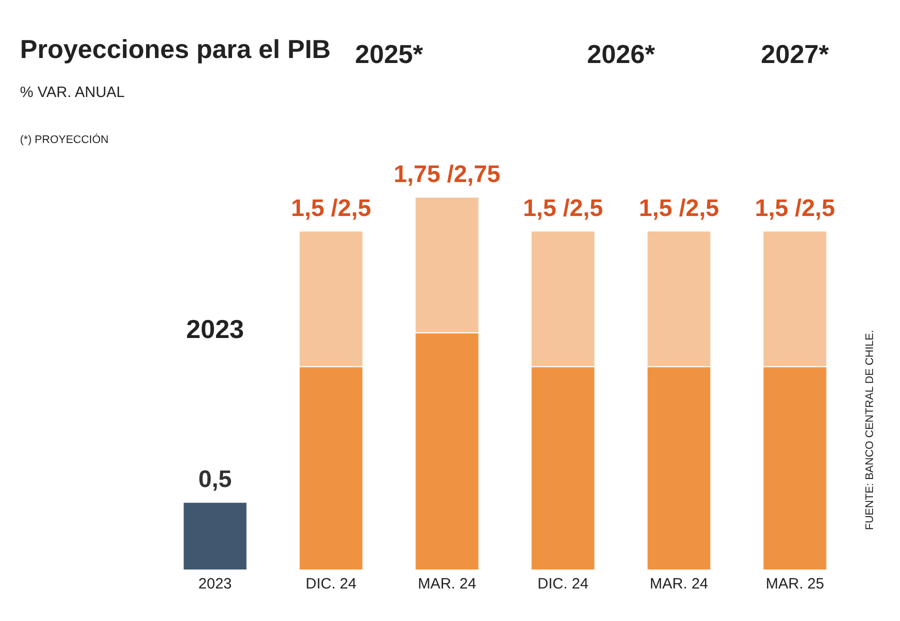 This screenshot has width=900, height=621. Describe the element at coordinates (795, 54) in the screenshot. I see `text: 2027*` at that location.